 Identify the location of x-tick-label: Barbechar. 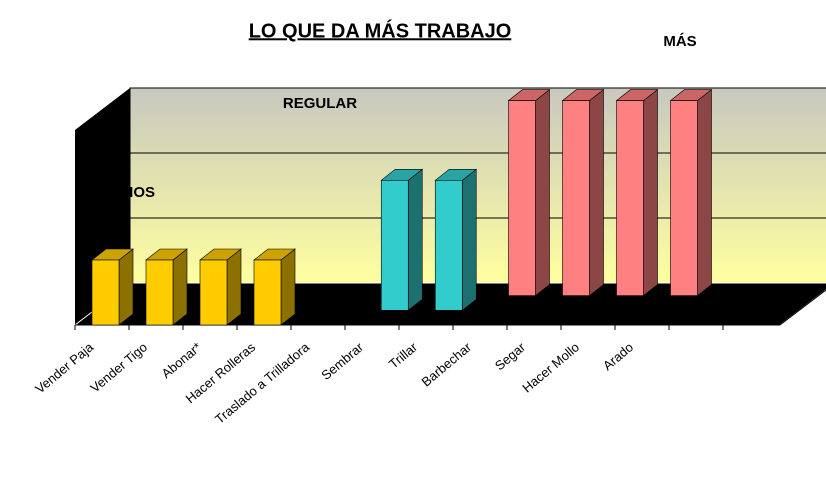
(447, 364).